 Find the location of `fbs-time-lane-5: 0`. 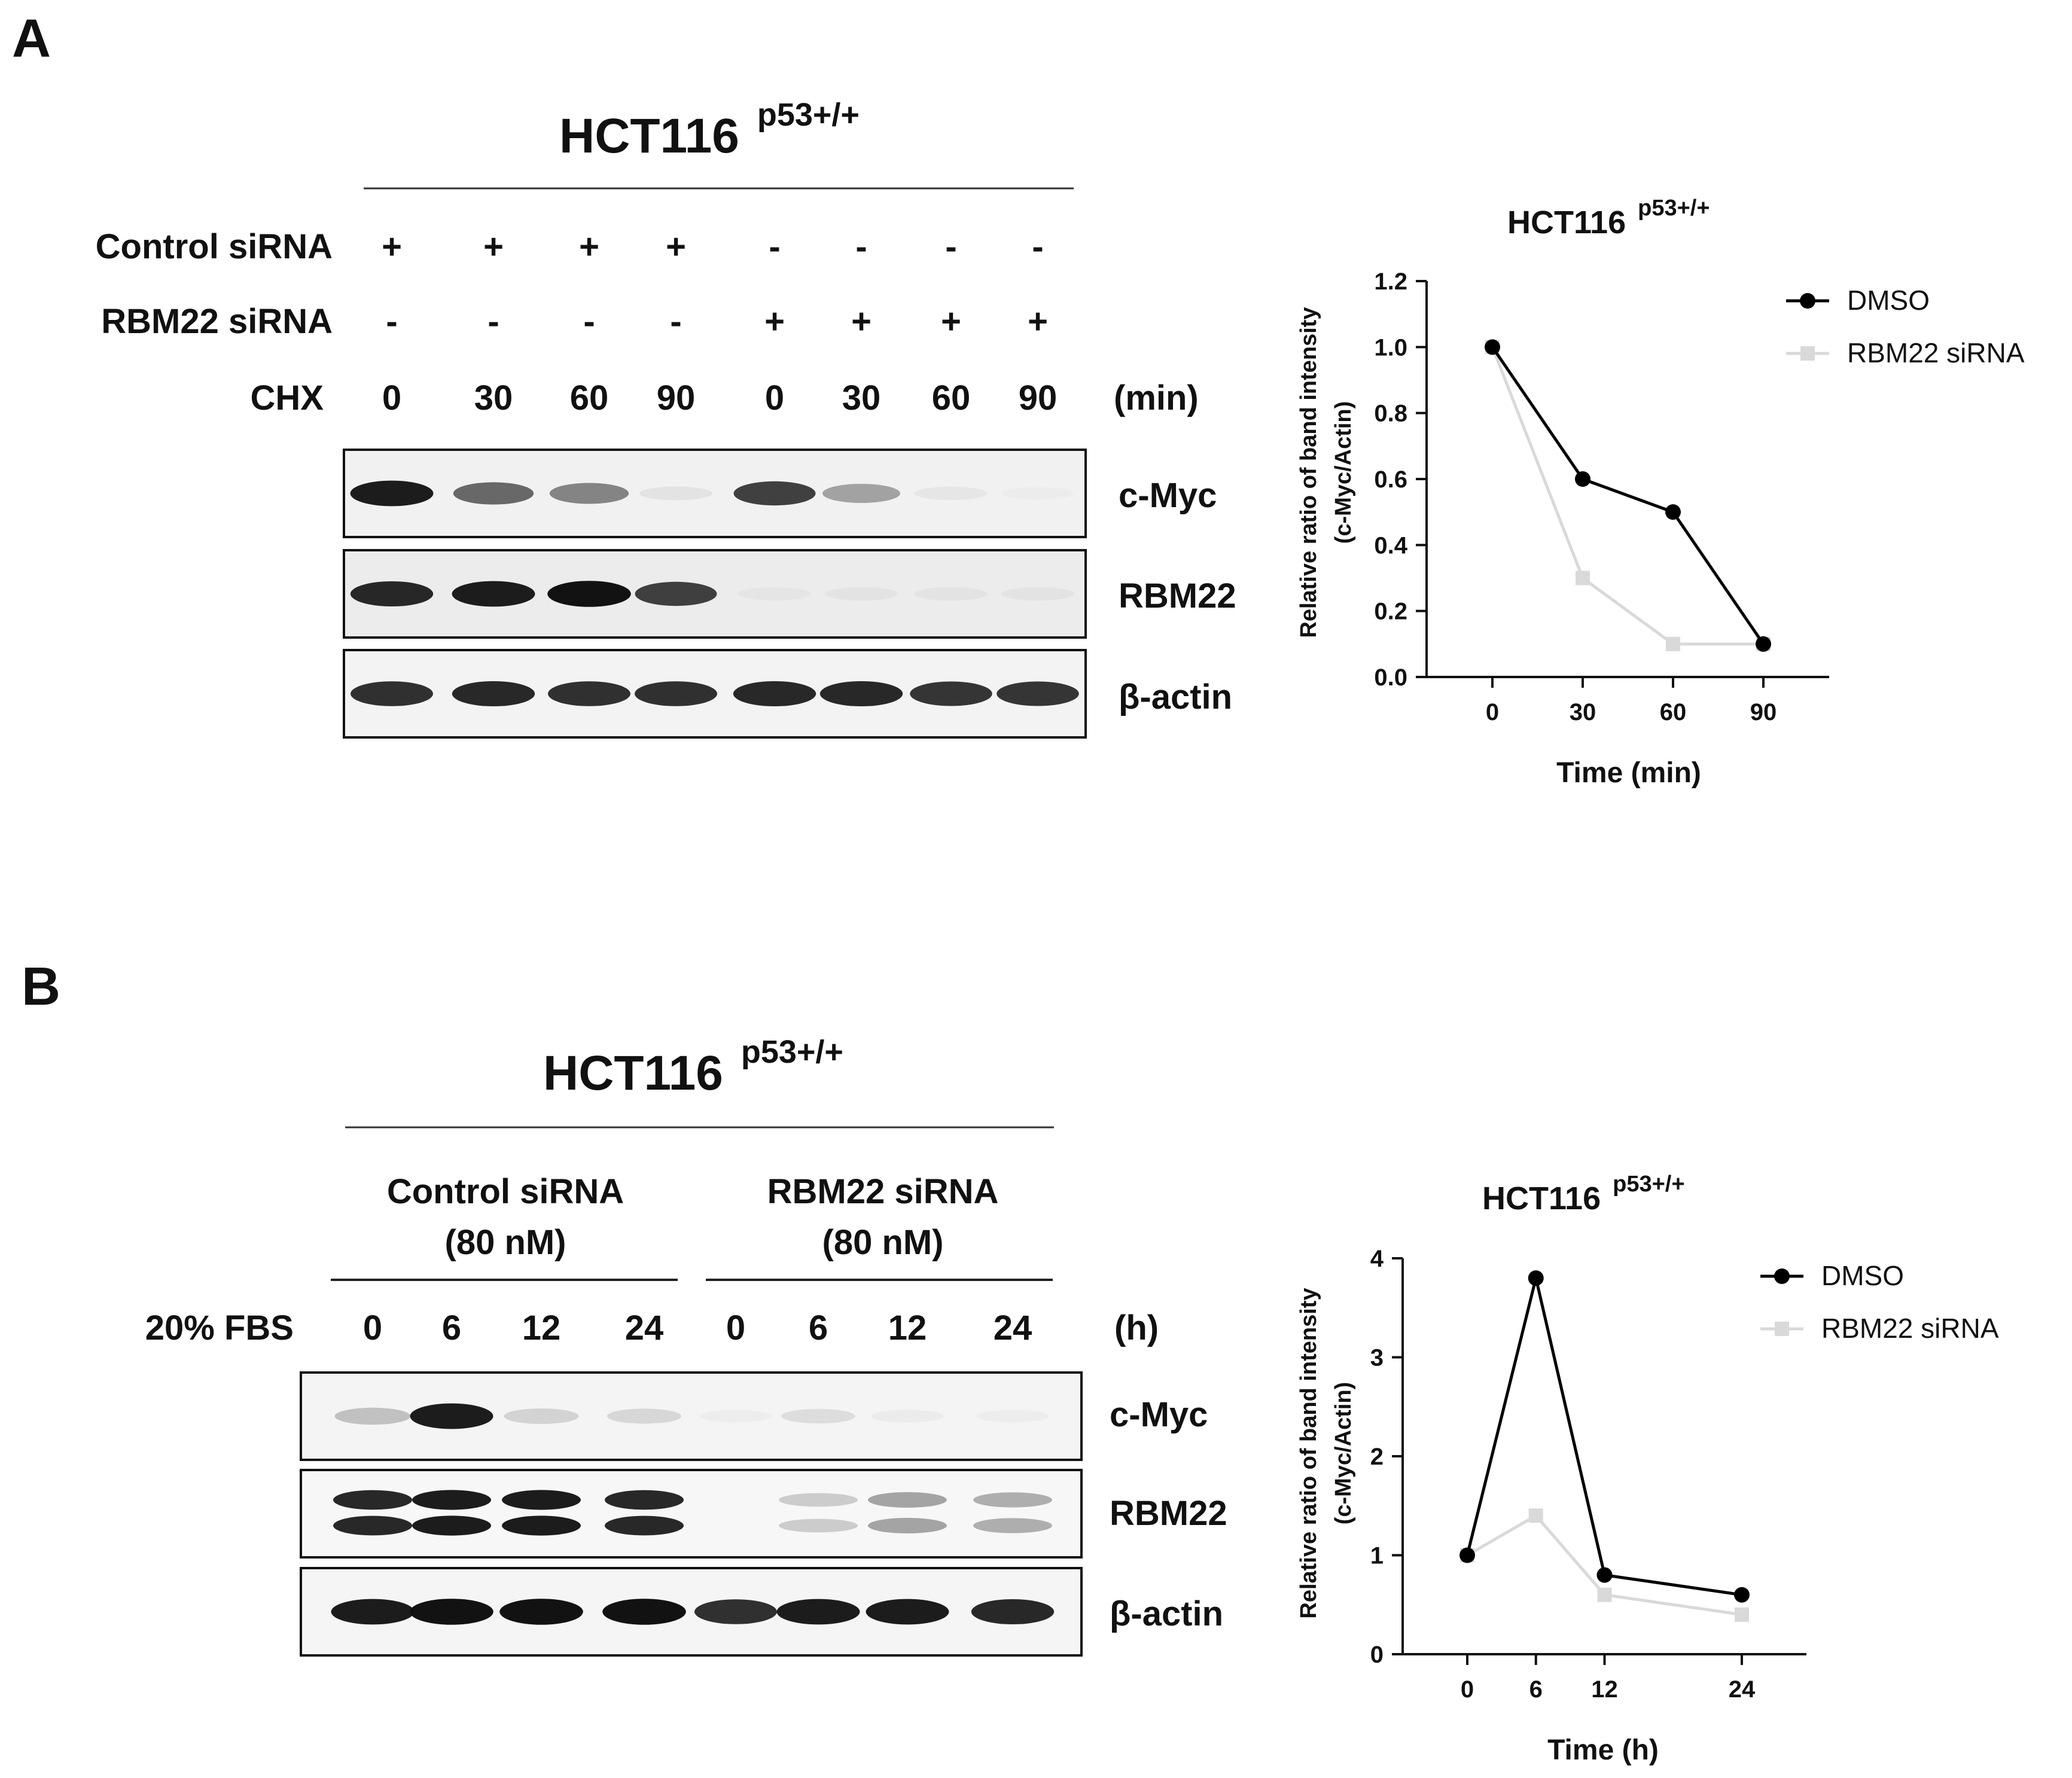

fbs-time-lane-5: 0 is located at coordinates (735, 1328).